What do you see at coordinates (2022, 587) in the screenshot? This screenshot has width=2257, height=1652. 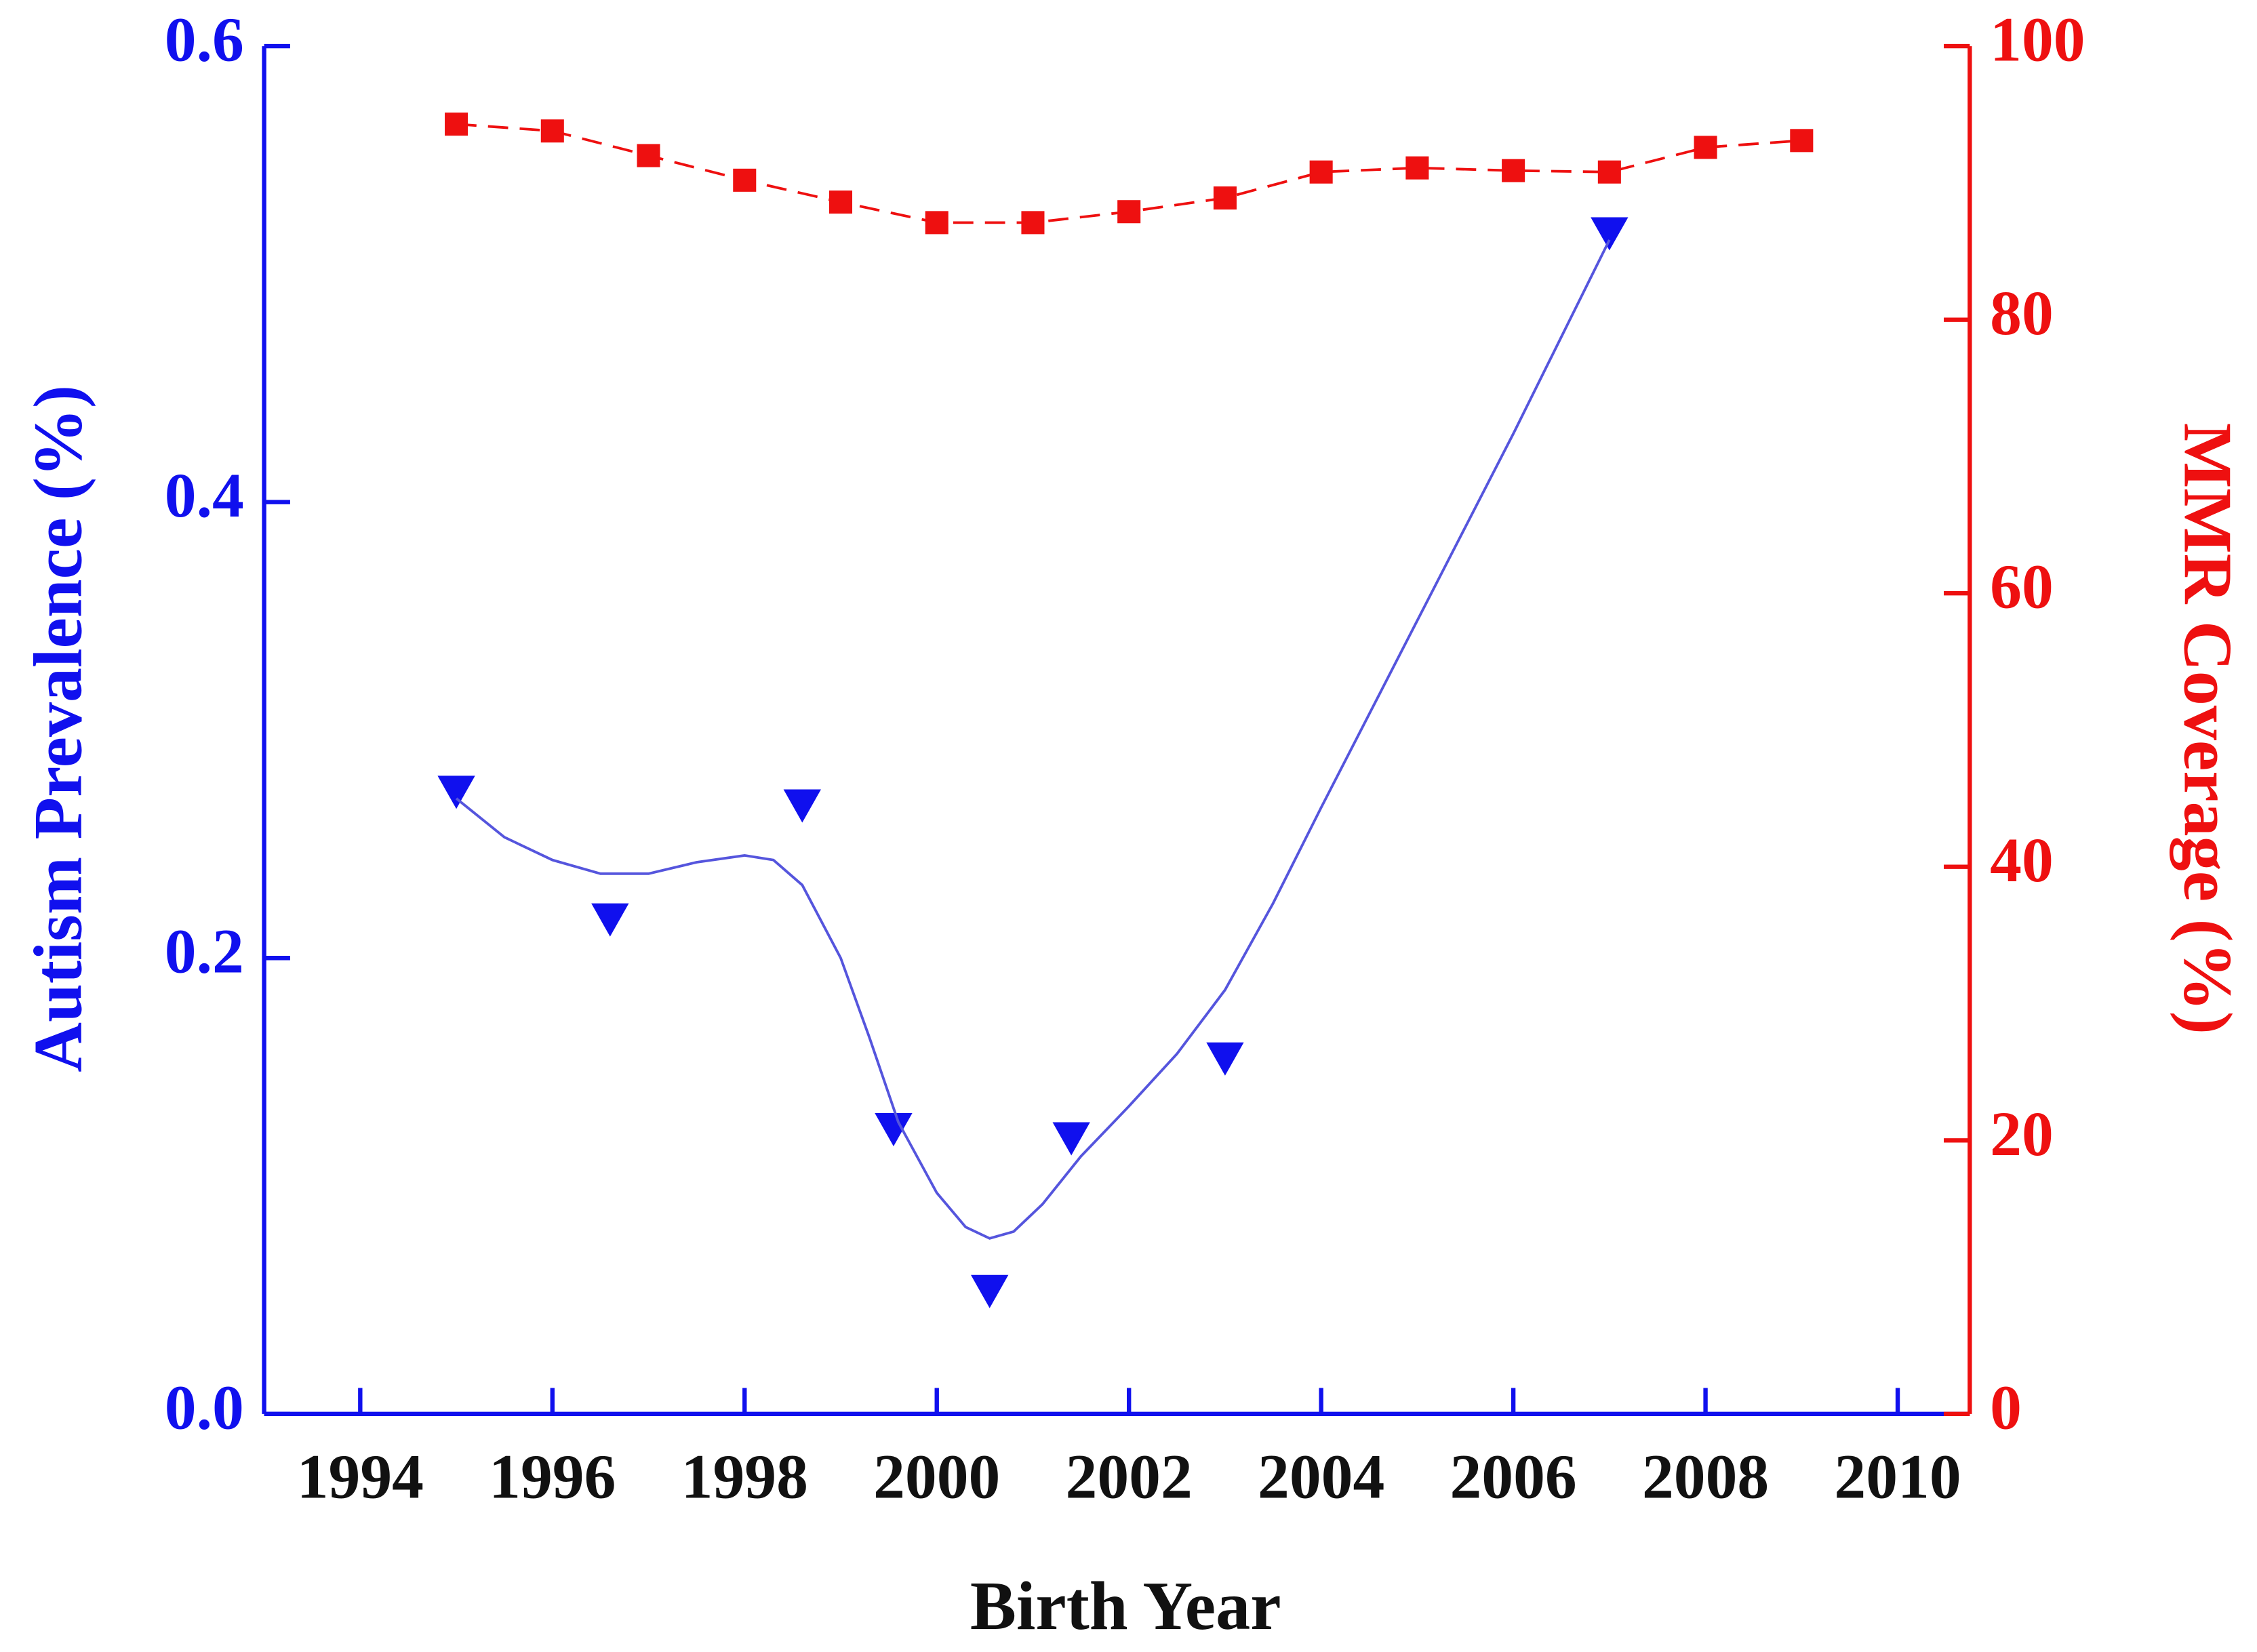 I see `y2-tick-label: 60` at bounding box center [2022, 587].